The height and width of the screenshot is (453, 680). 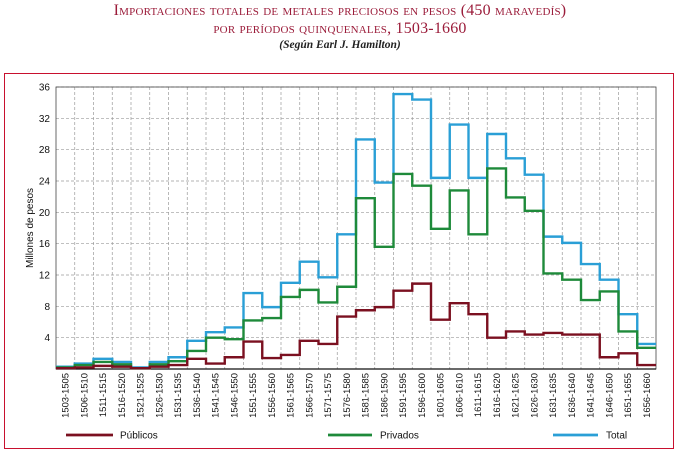 I want to click on x-tick-label: 1531-1535, so click(x=177, y=395).